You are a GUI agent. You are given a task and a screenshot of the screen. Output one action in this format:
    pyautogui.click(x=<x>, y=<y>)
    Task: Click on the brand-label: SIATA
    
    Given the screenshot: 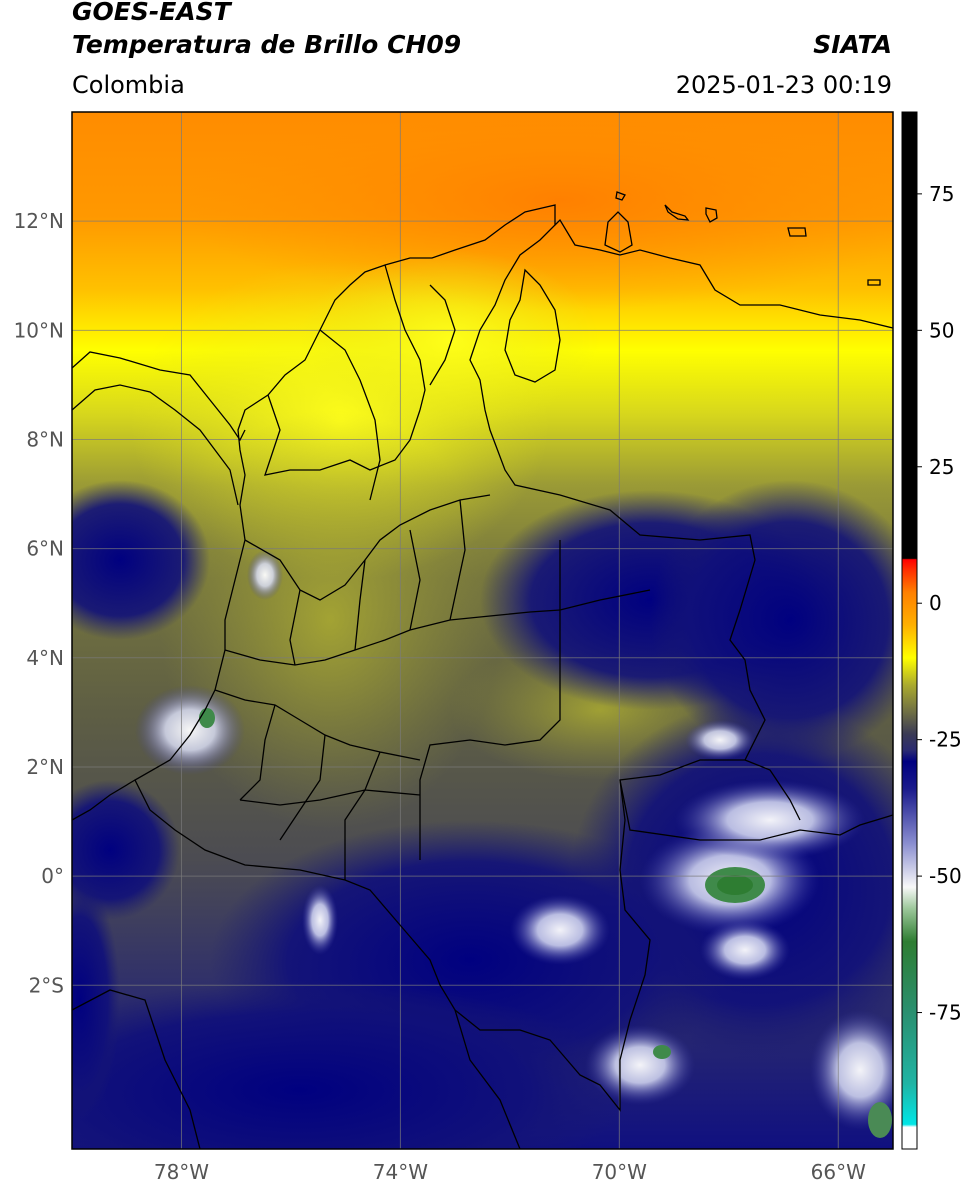 What is the action you would take?
    pyautogui.click(x=852, y=44)
    